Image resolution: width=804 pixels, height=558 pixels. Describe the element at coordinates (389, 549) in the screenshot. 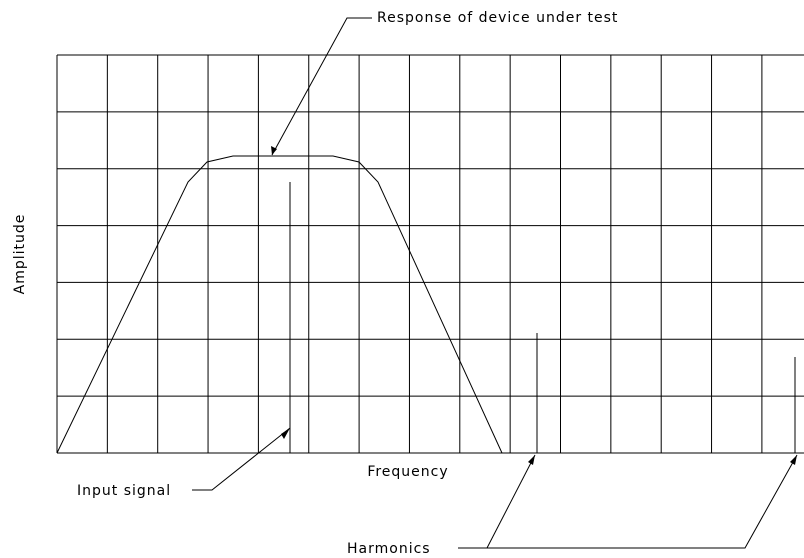

I see `harmonics-label: Harmonics` at that location.